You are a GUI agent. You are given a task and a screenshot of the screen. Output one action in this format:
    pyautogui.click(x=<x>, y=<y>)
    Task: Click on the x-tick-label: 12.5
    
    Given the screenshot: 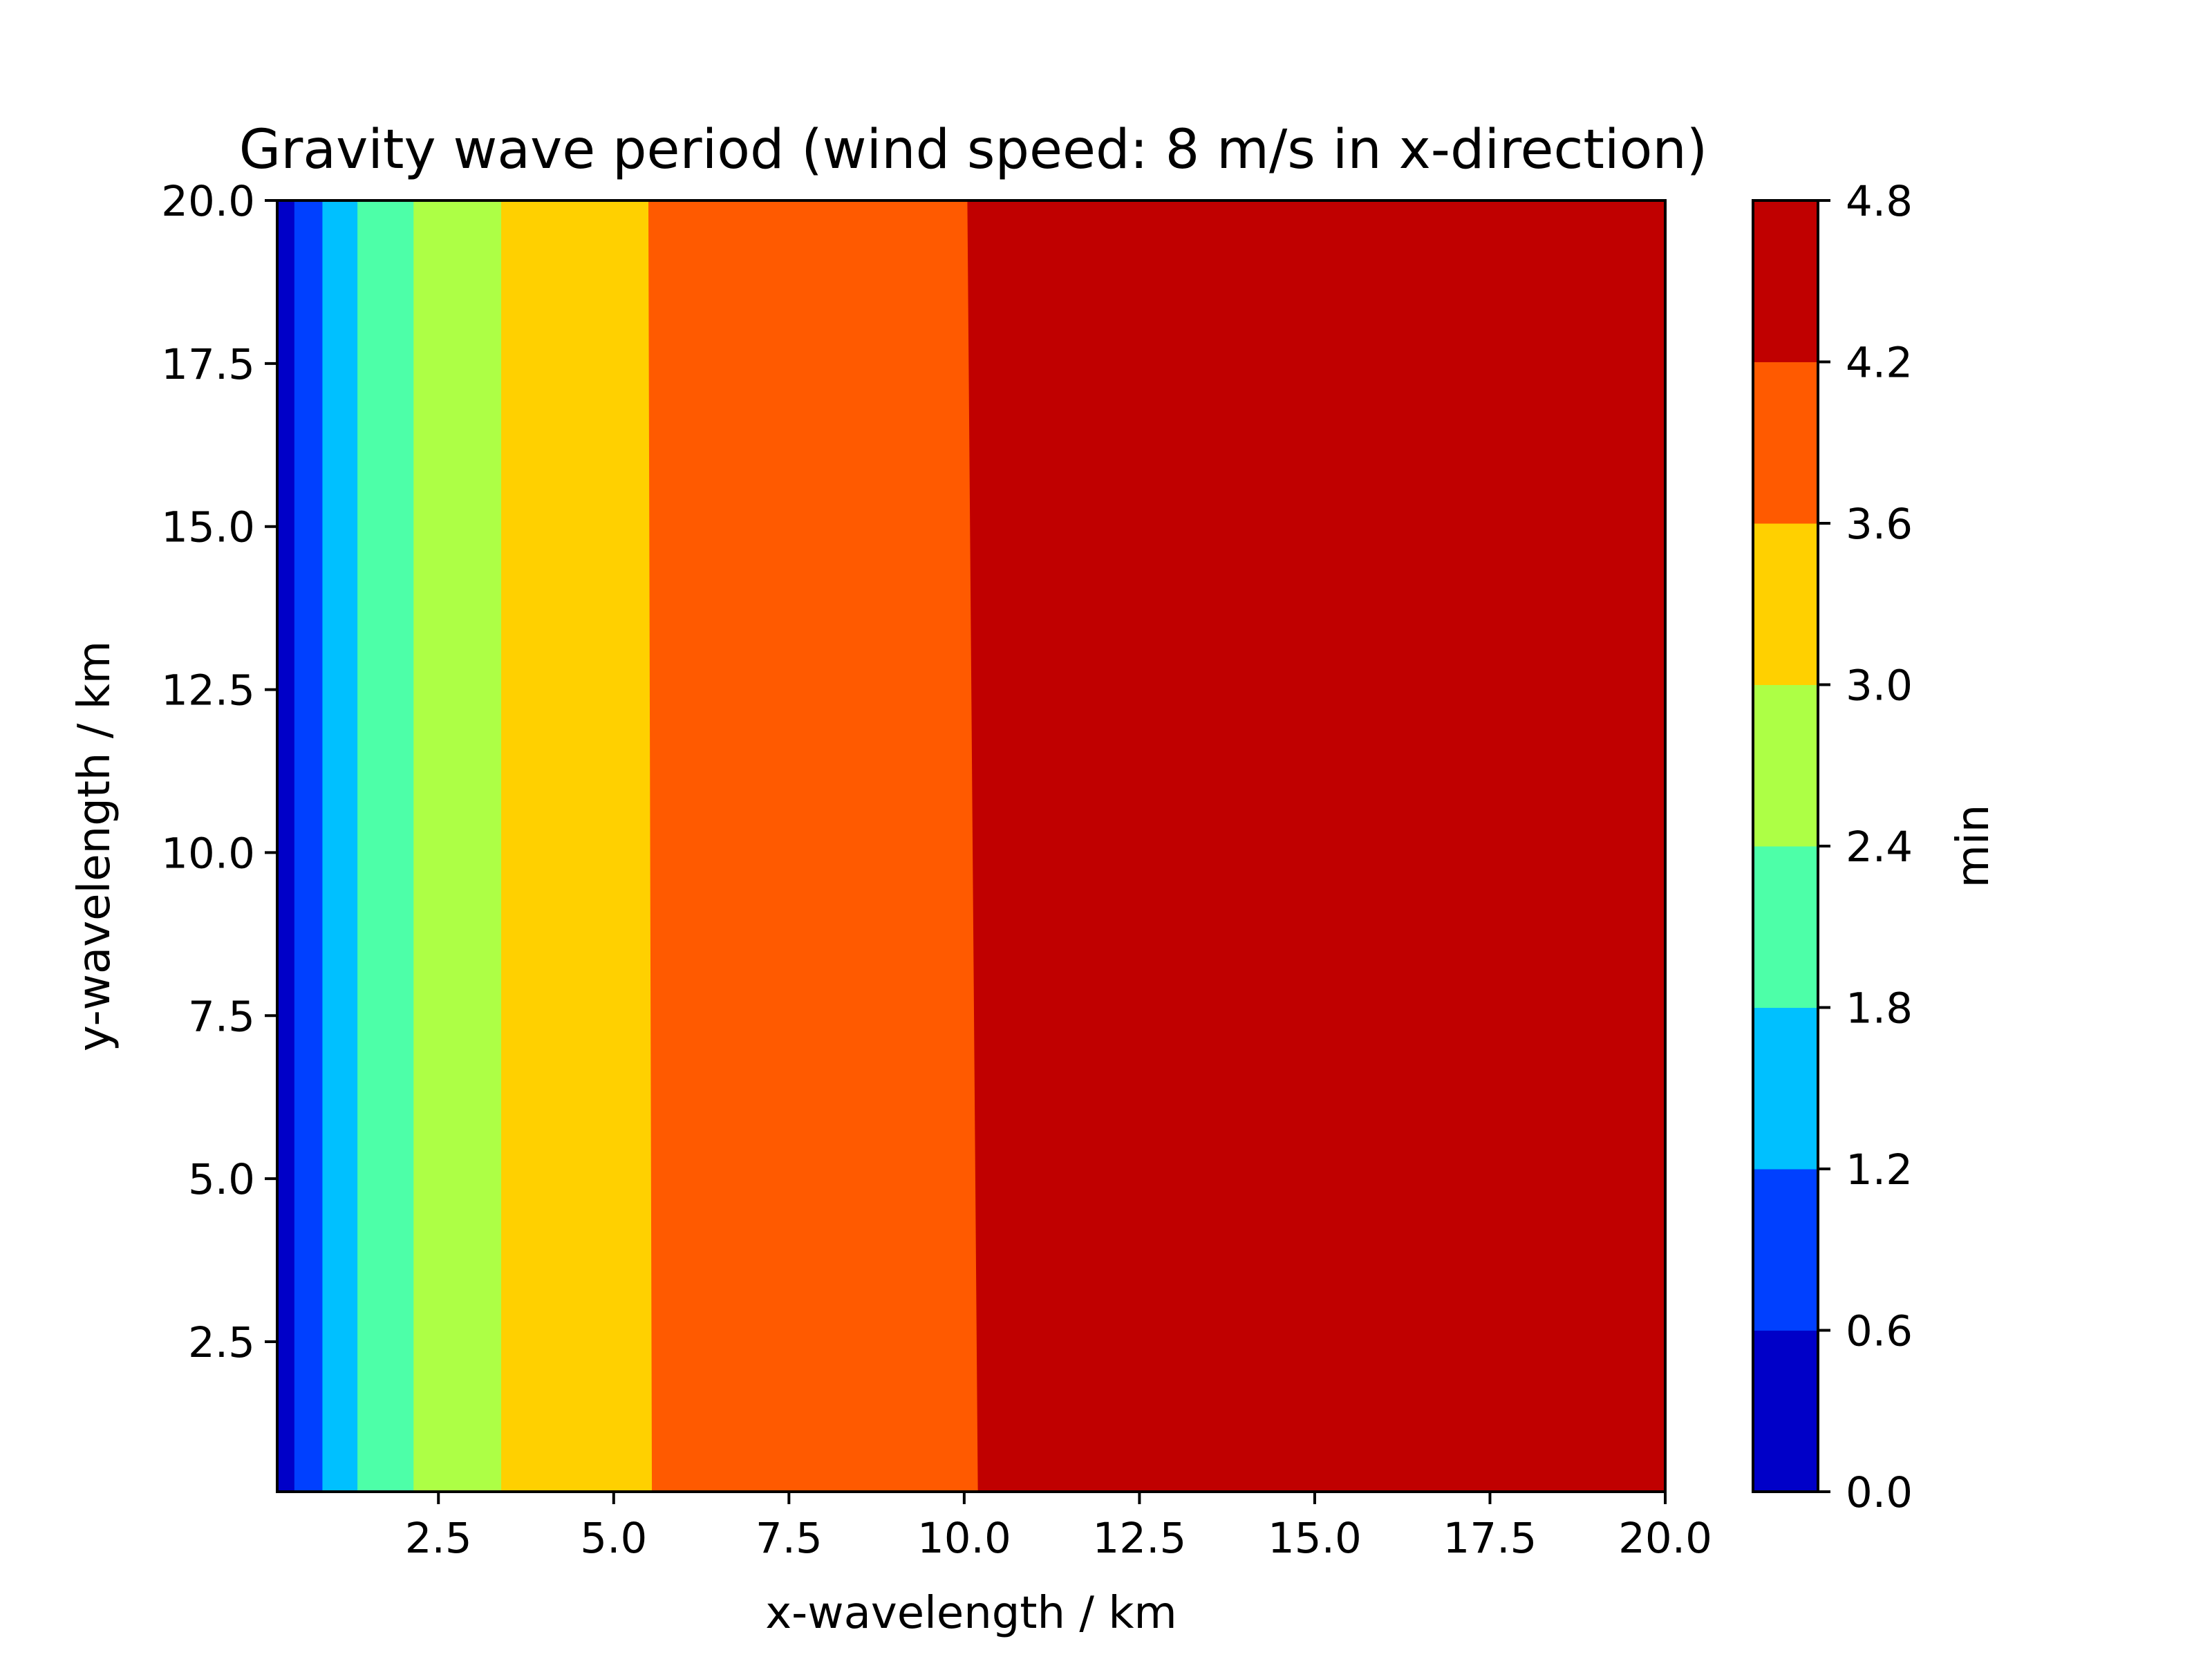 What is the action you would take?
    pyautogui.click(x=1139, y=1539)
    